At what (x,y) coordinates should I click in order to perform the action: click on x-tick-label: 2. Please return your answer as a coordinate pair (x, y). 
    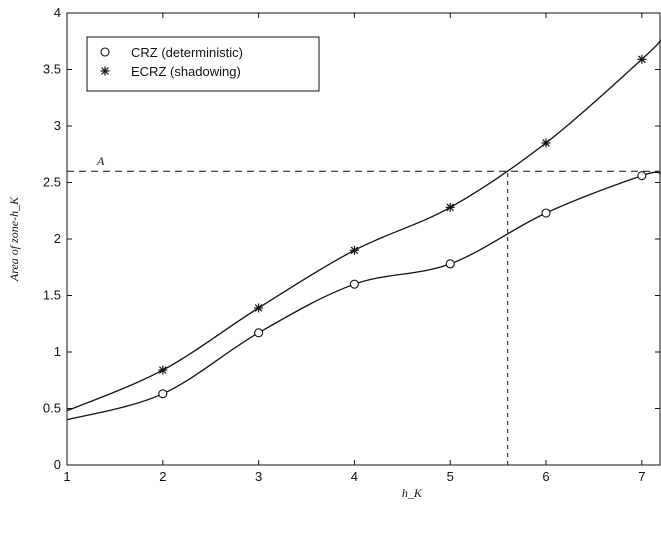
    Looking at the image, I should click on (162, 476).